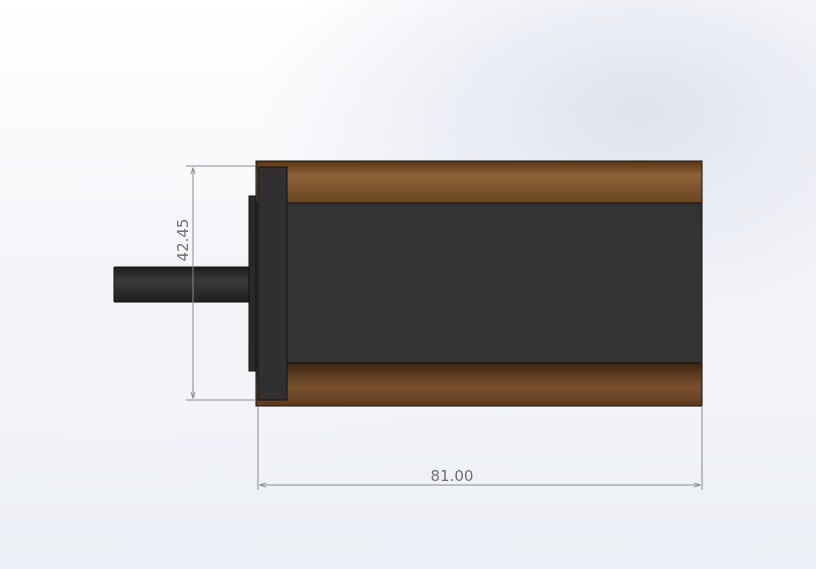 The width and height of the screenshot is (816, 569). I want to click on length-dimension: 81.00, so click(480, 448).